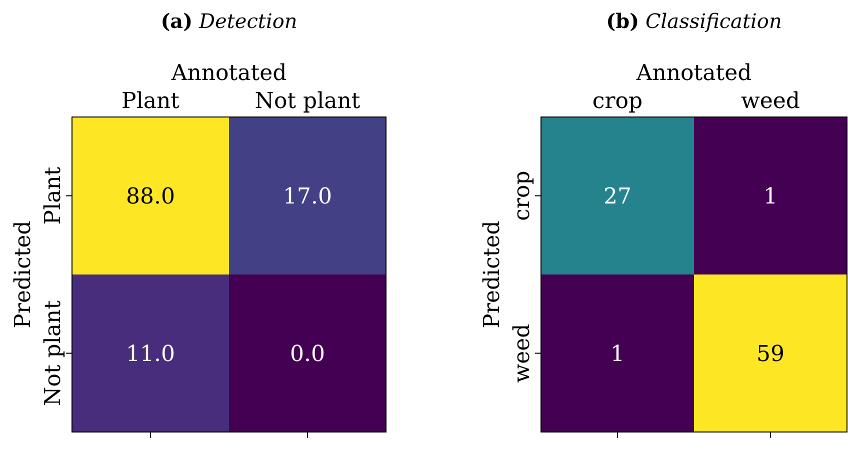 Image resolution: width=848 pixels, height=458 pixels. I want to click on chart-title: (b) Classification, so click(694, 21).